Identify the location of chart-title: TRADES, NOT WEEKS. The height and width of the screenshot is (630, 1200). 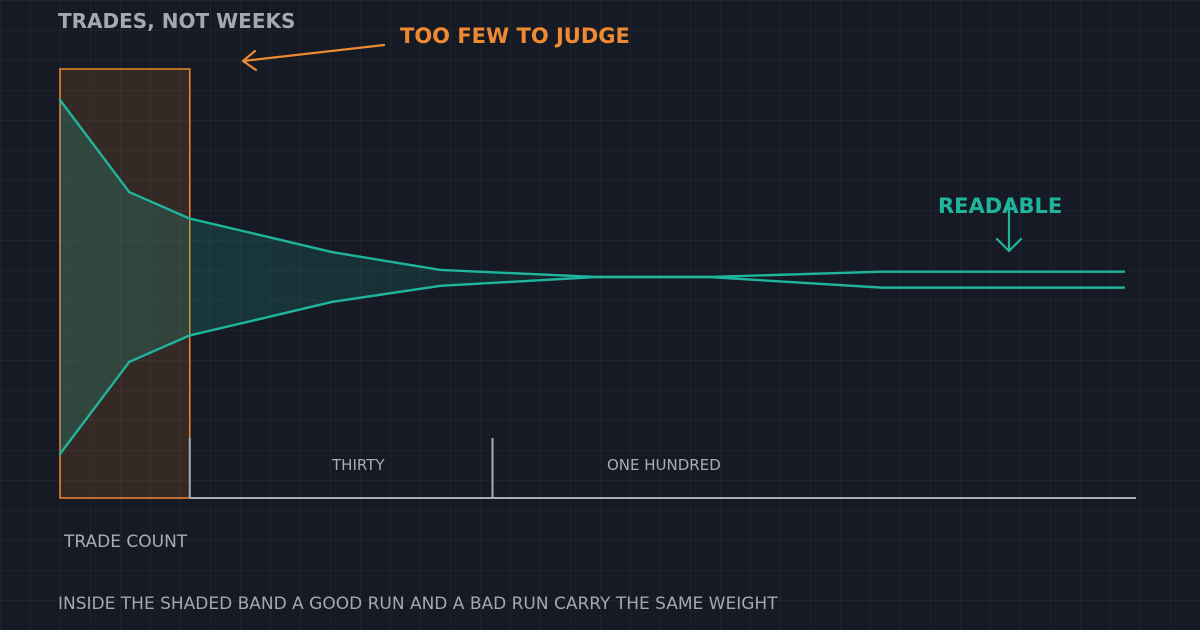
(177, 21).